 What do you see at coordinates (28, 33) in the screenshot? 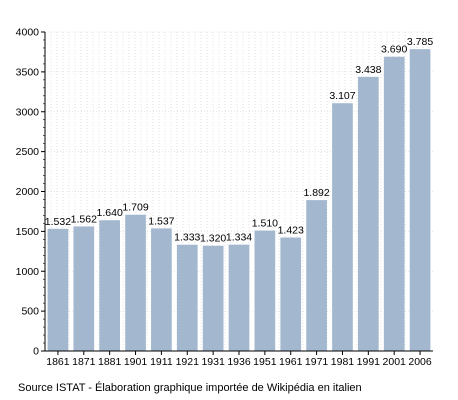
I see `y-tick-label: 4000` at bounding box center [28, 33].